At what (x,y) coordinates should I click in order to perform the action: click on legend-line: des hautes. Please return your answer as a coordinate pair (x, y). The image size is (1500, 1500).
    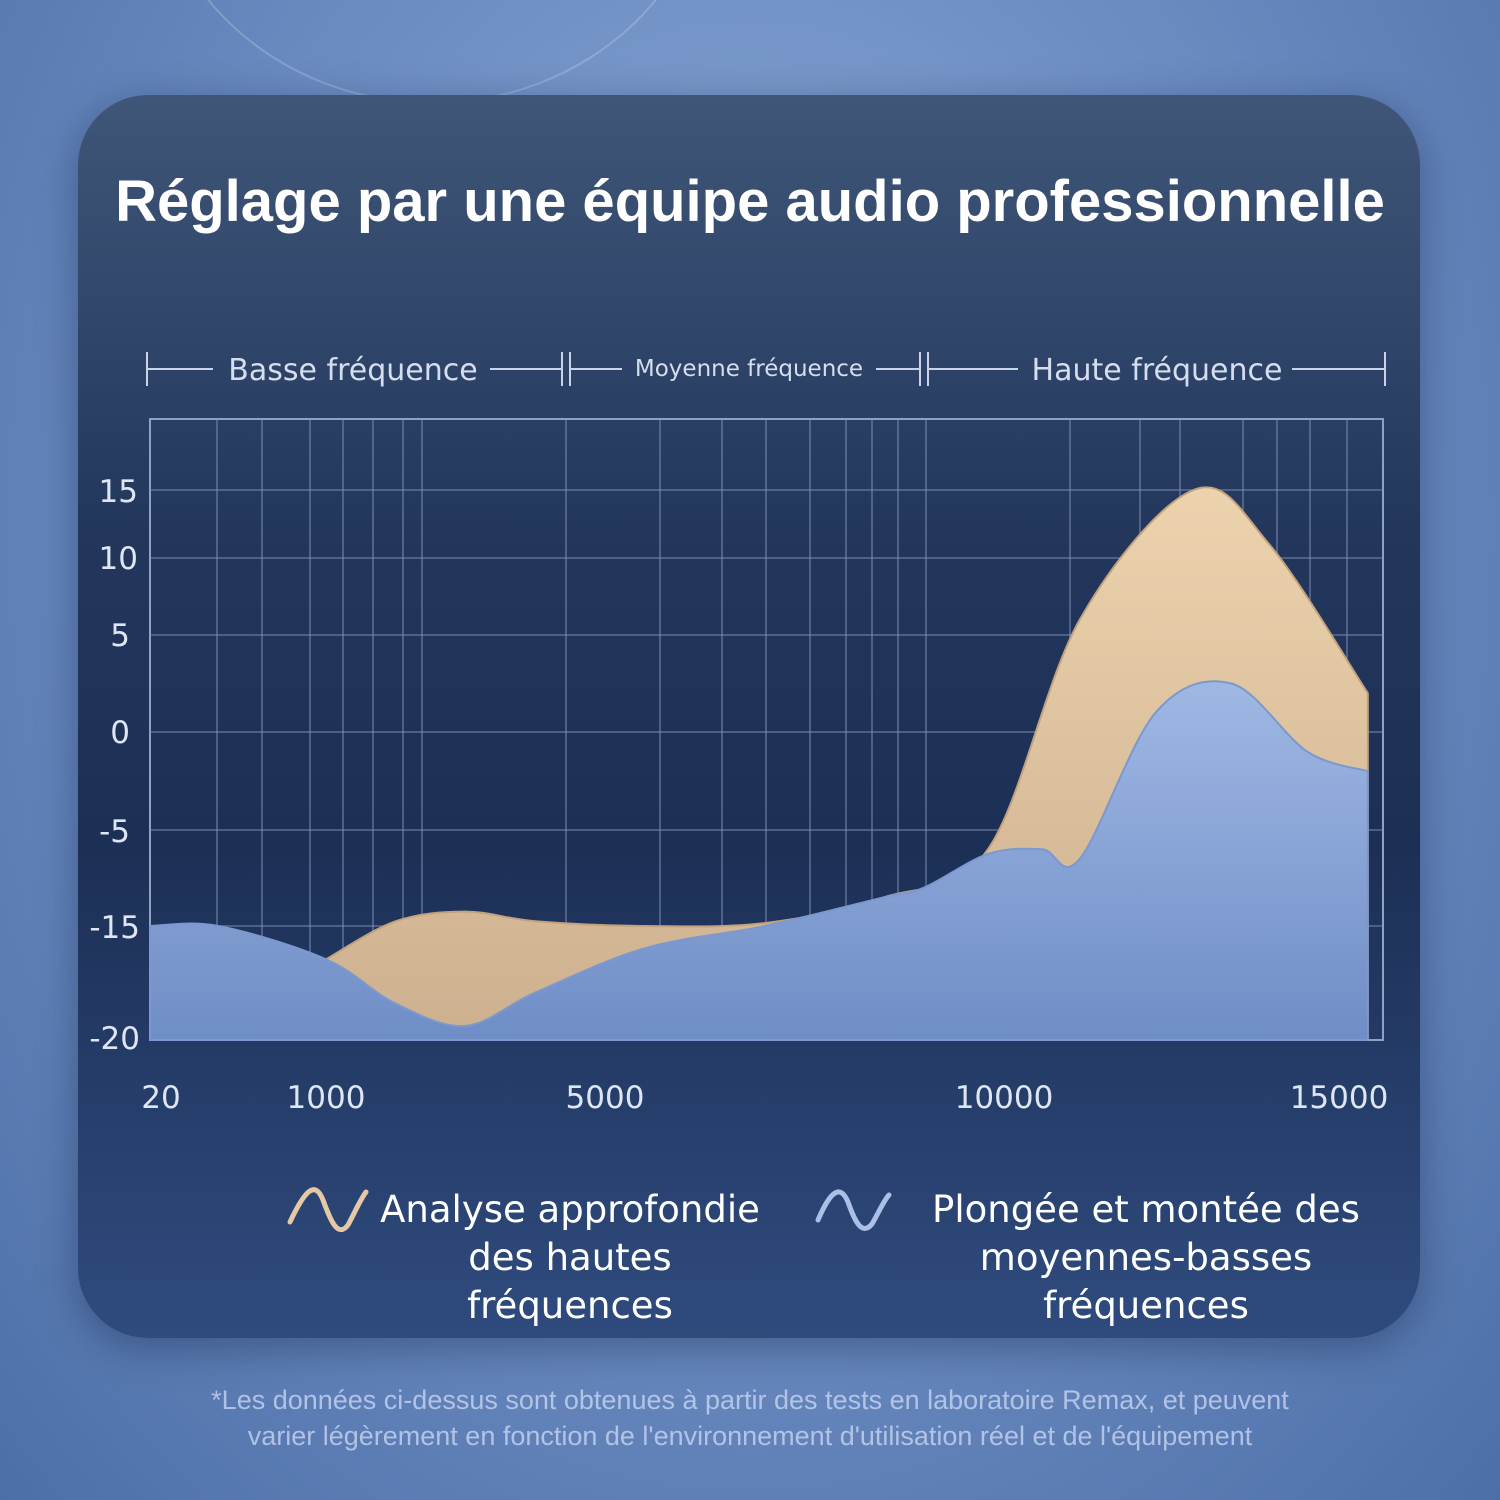
    Looking at the image, I should click on (570, 1257).